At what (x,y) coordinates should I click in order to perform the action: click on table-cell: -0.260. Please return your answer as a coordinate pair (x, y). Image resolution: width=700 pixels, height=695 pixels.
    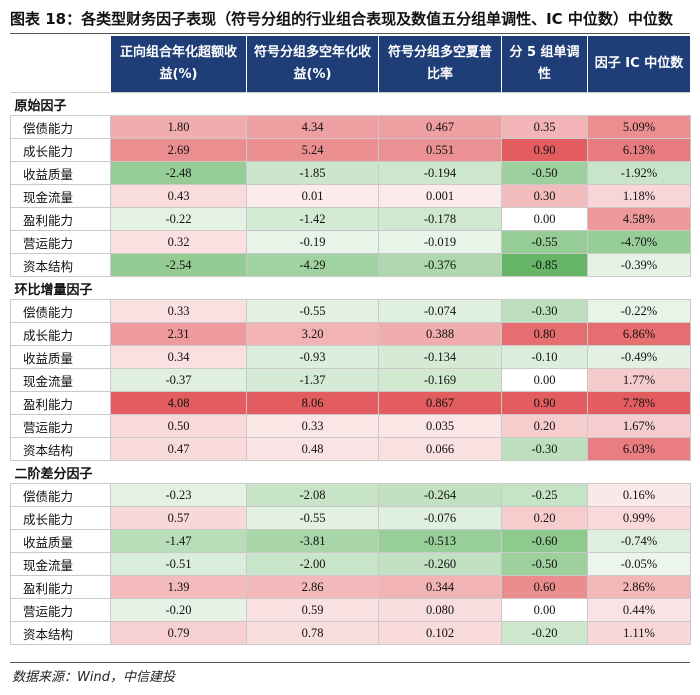
    Looking at the image, I should click on (440, 564).